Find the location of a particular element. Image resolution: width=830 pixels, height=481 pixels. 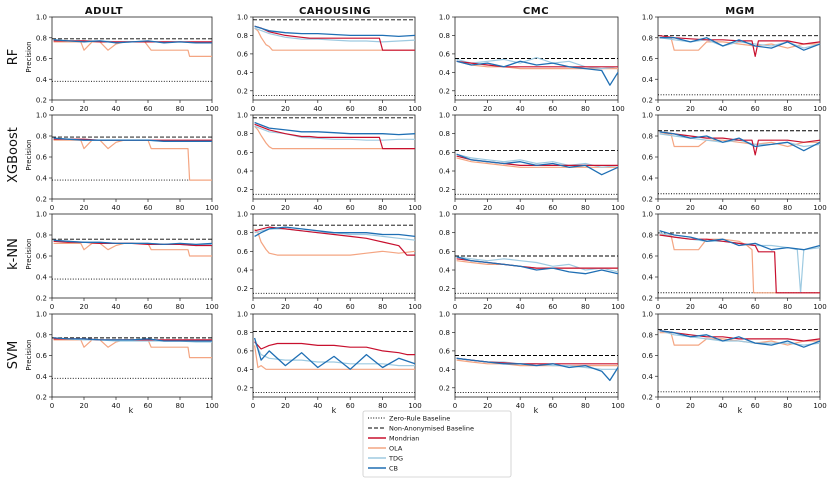

x-axis-label: k is located at coordinates (536, 410).